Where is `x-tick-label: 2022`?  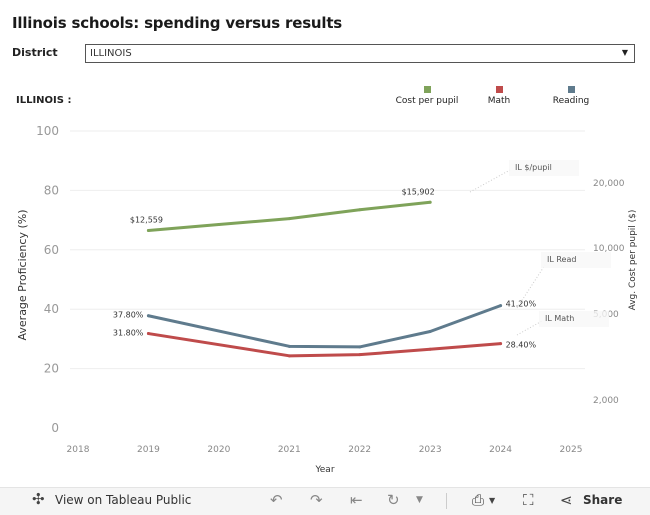 x-tick-label: 2022 is located at coordinates (359, 450).